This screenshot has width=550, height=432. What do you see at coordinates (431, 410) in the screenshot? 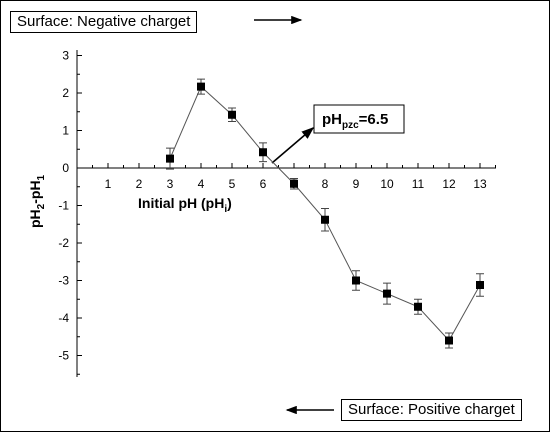
I see `positive-charge-note: Surface: Positive charget` at bounding box center [431, 410].